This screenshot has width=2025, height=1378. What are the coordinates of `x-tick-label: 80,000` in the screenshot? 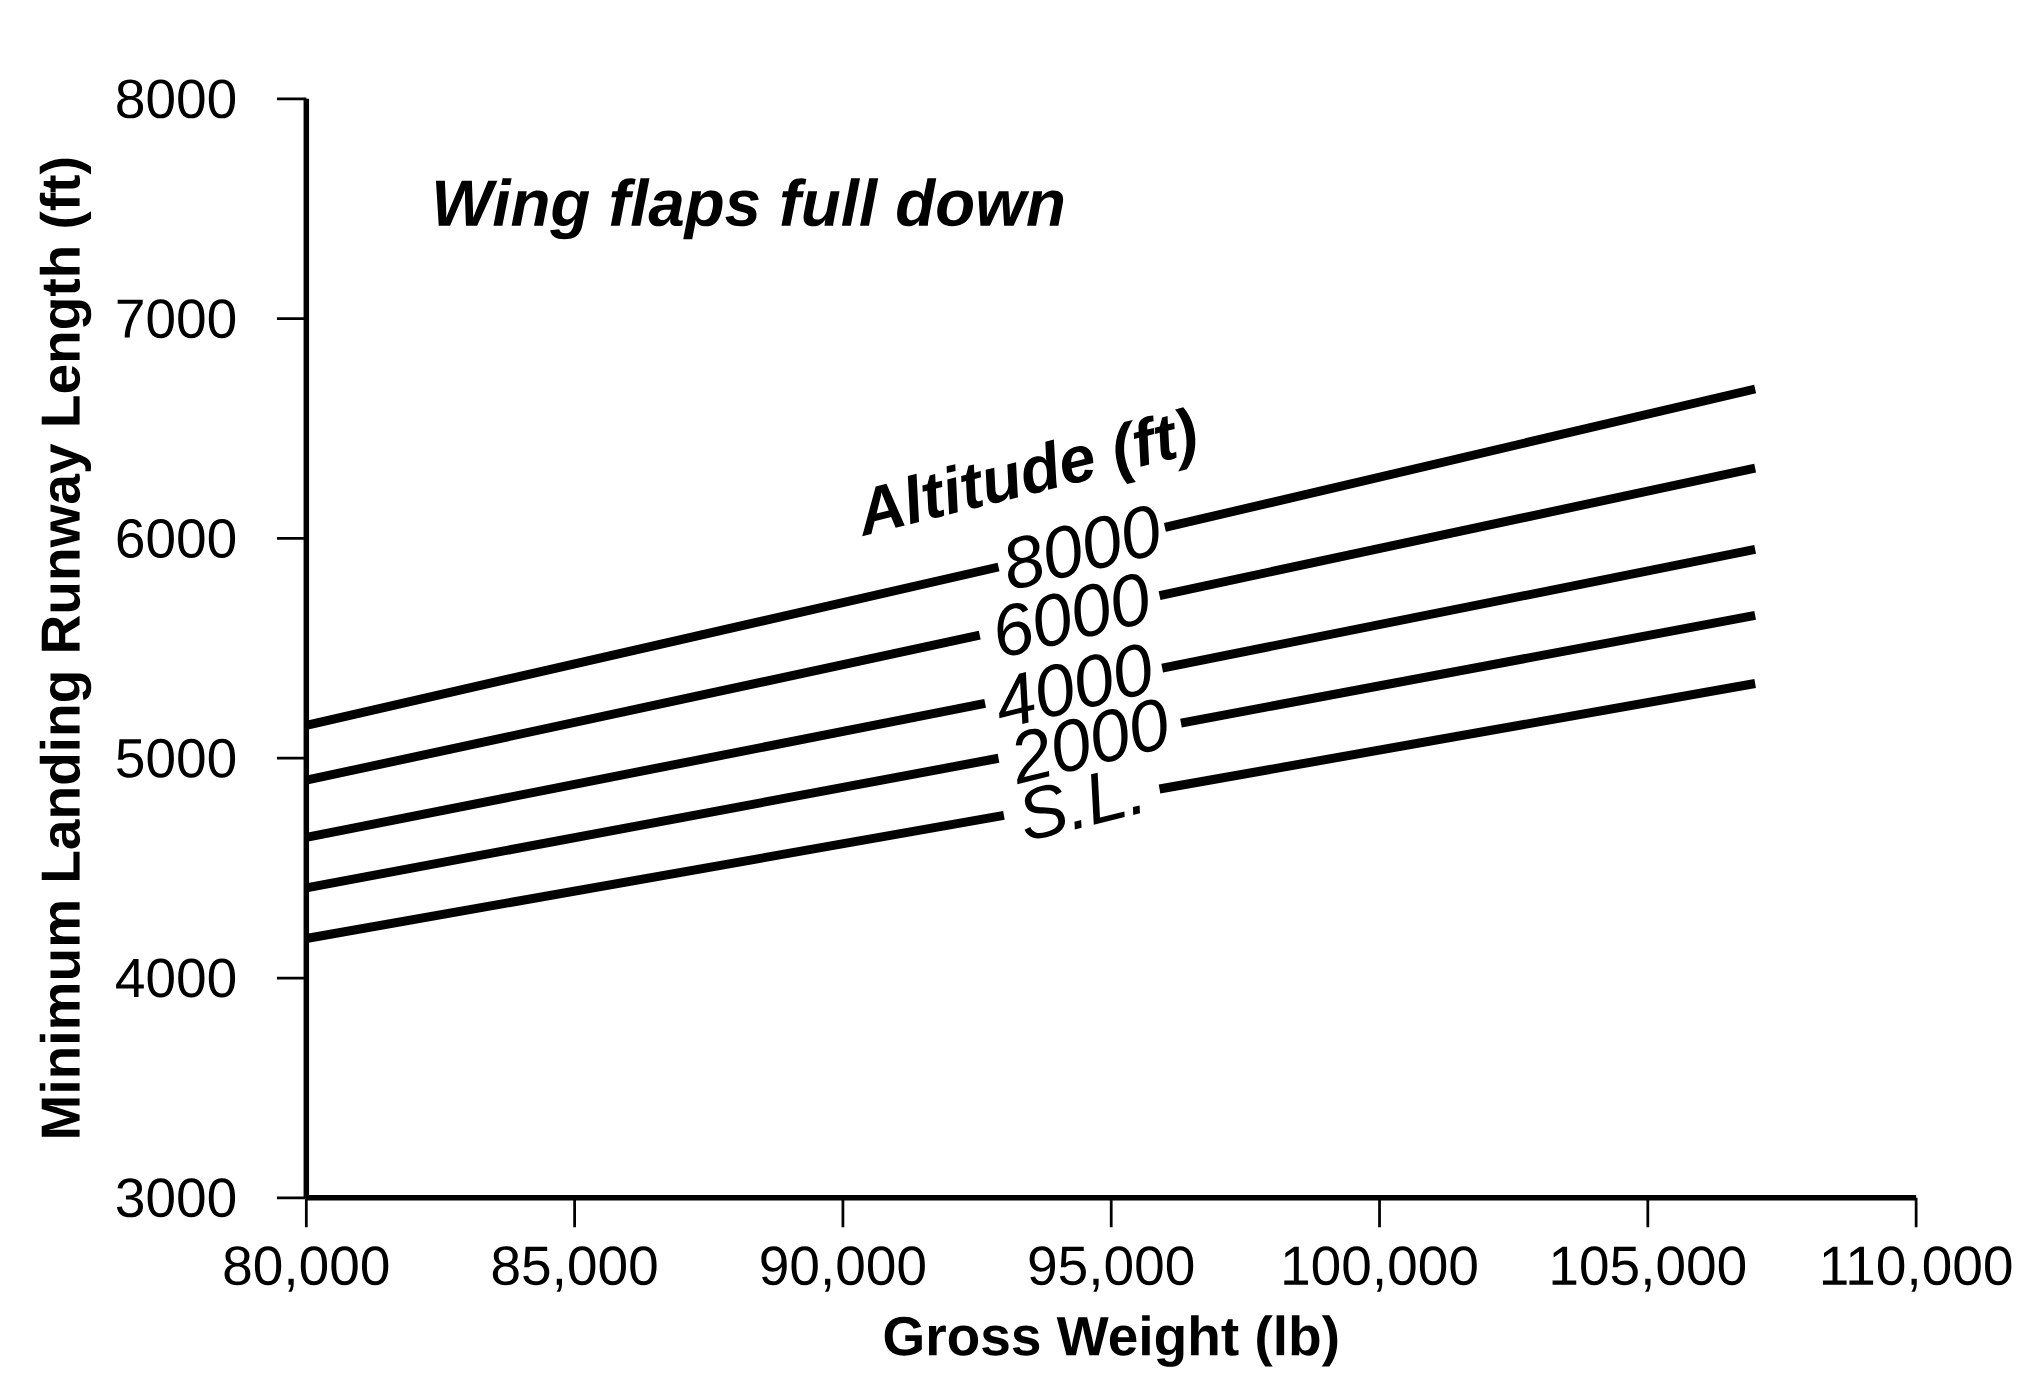 It's located at (306, 1269).